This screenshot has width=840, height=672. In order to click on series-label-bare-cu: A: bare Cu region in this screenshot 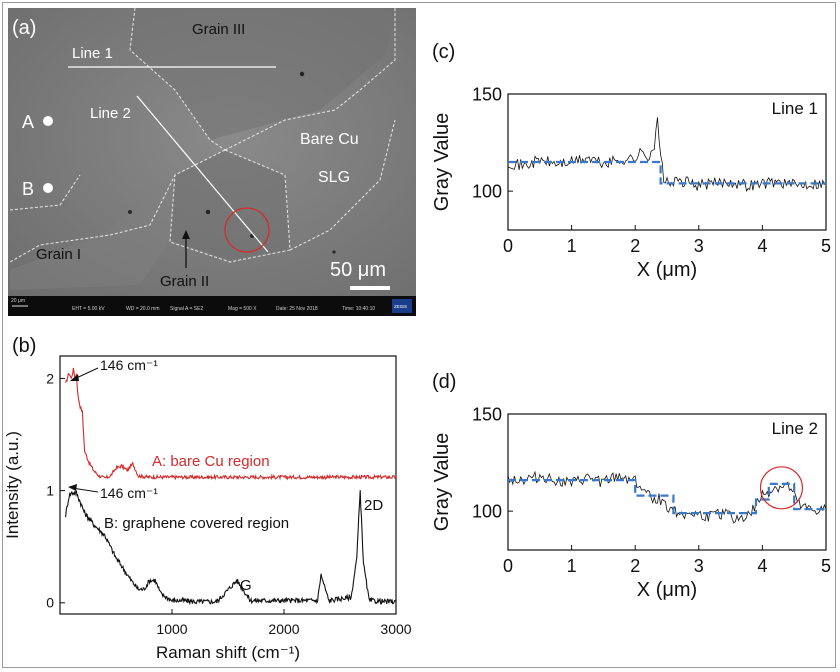, I will do `click(211, 461)`.